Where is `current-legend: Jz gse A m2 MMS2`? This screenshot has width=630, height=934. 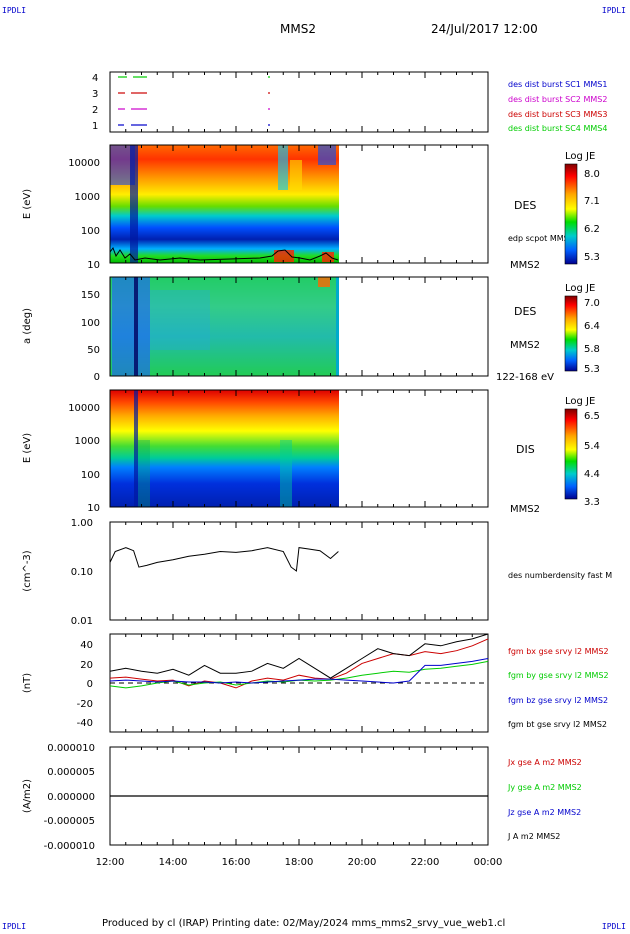
current-legend: Jz gse A m2 MMS2 is located at coordinates (544, 812).